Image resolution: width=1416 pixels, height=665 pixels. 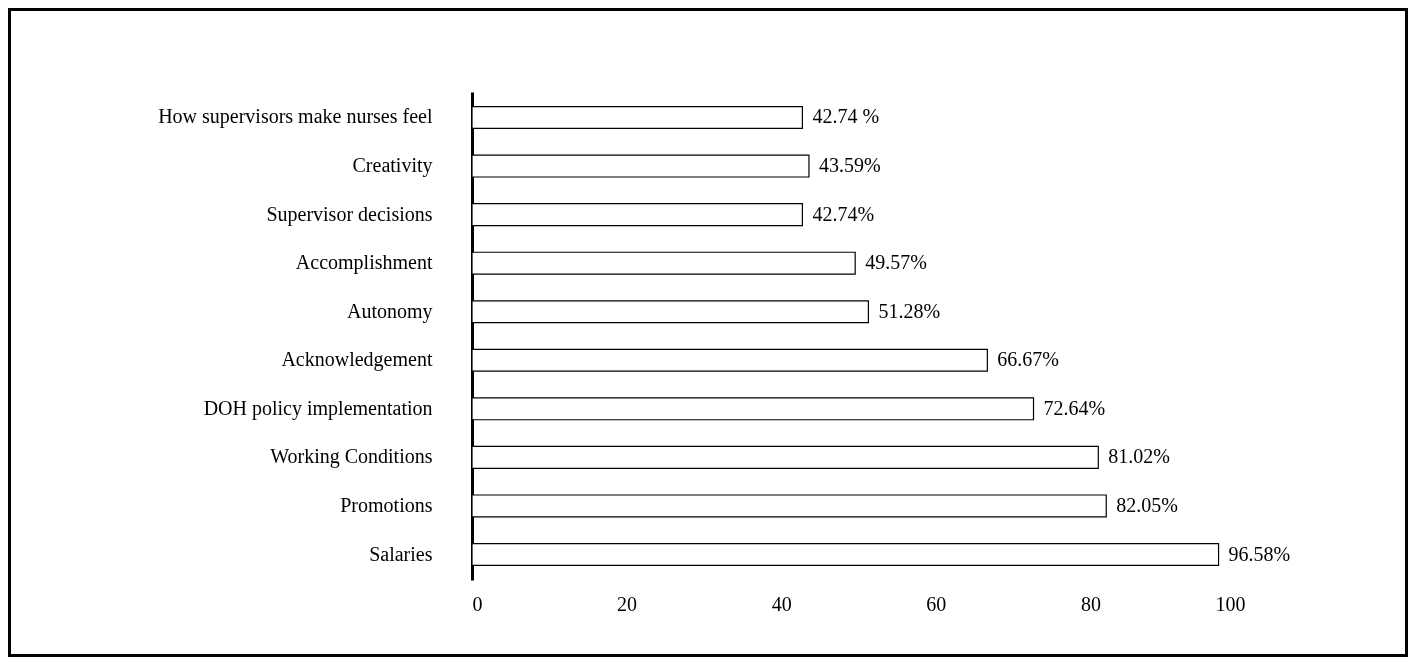 What do you see at coordinates (386, 504) in the screenshot?
I see `y-tick-label: Promotions` at bounding box center [386, 504].